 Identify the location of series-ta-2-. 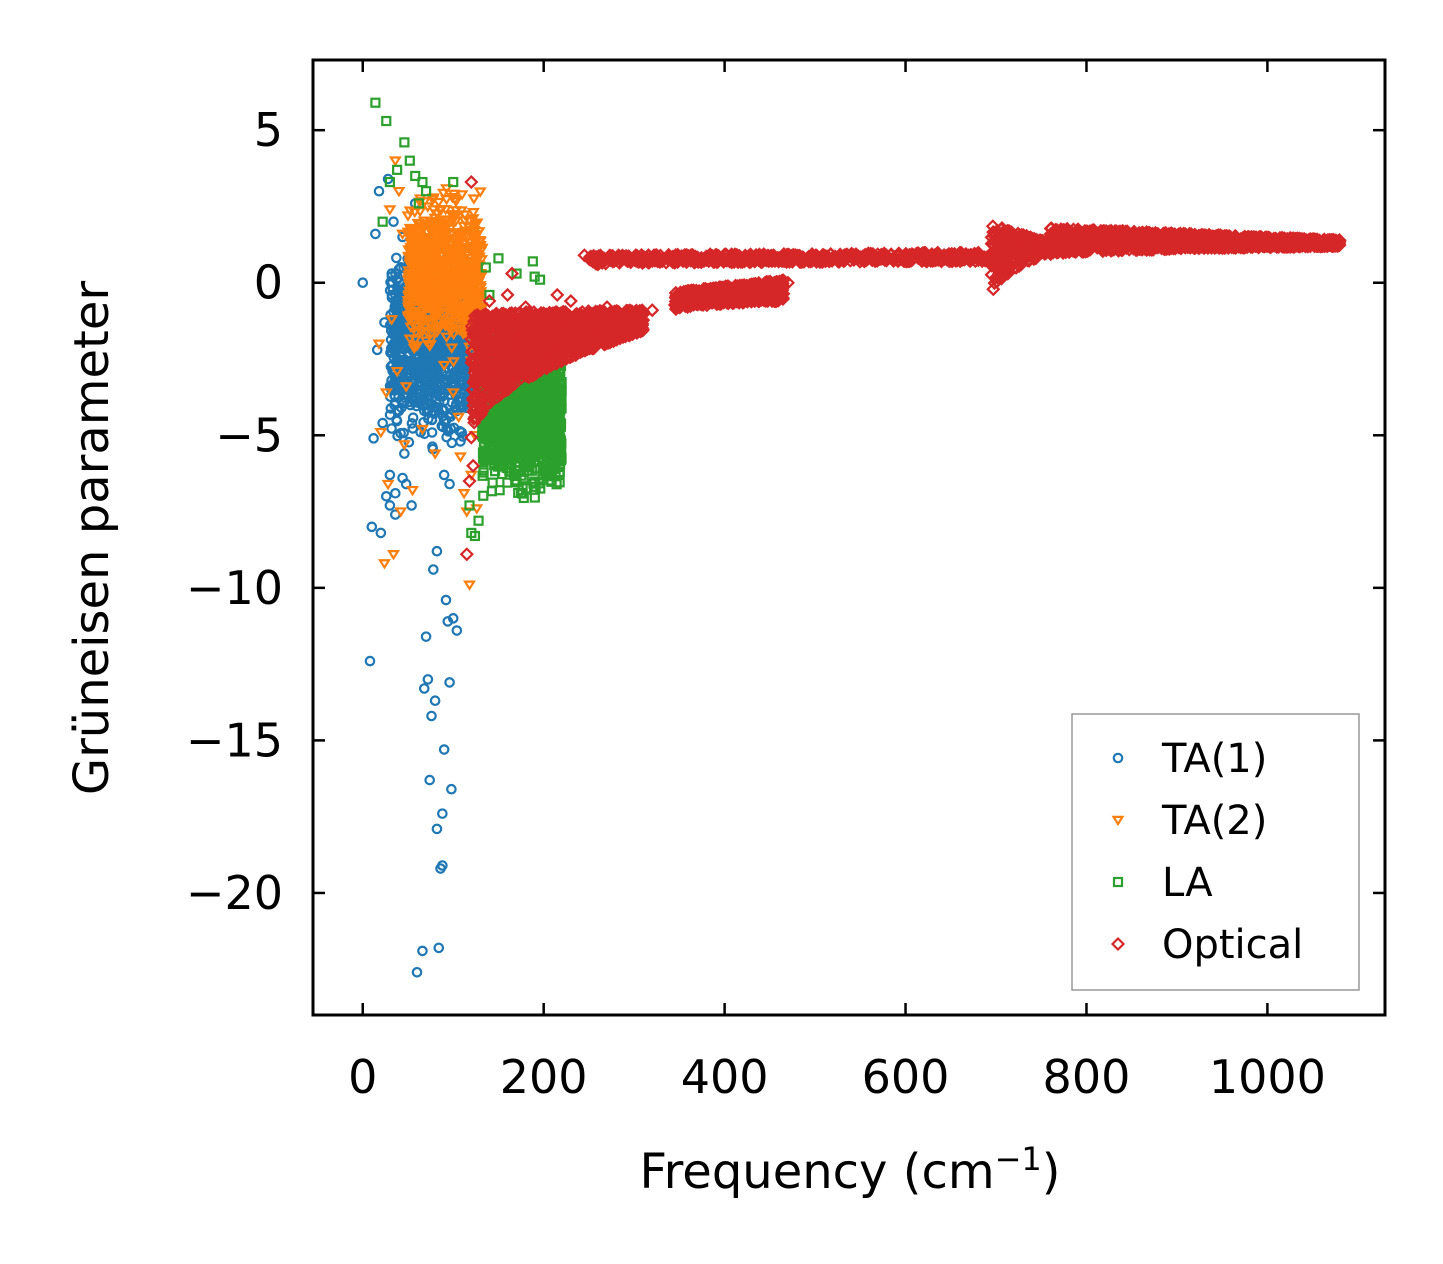
(430, 373).